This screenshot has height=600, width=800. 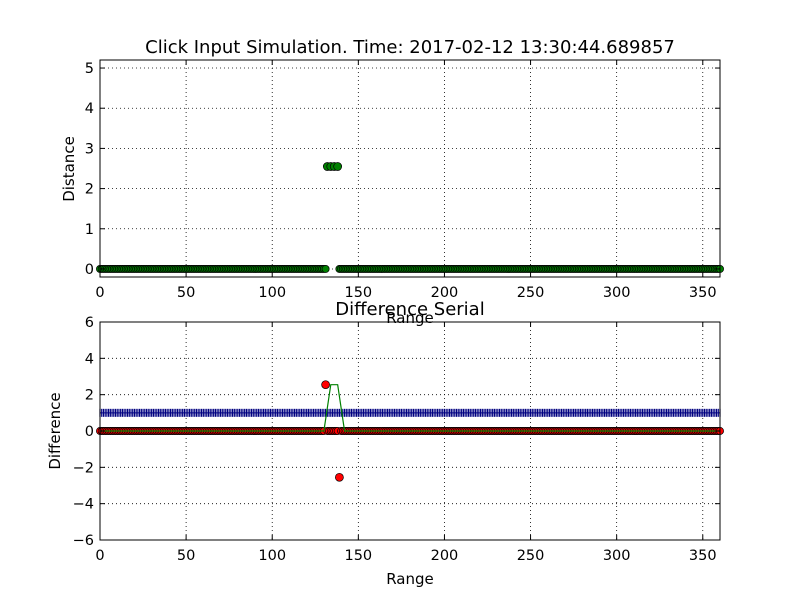 I want to click on difference-chart-xlabel: Range, so click(x=410, y=579).